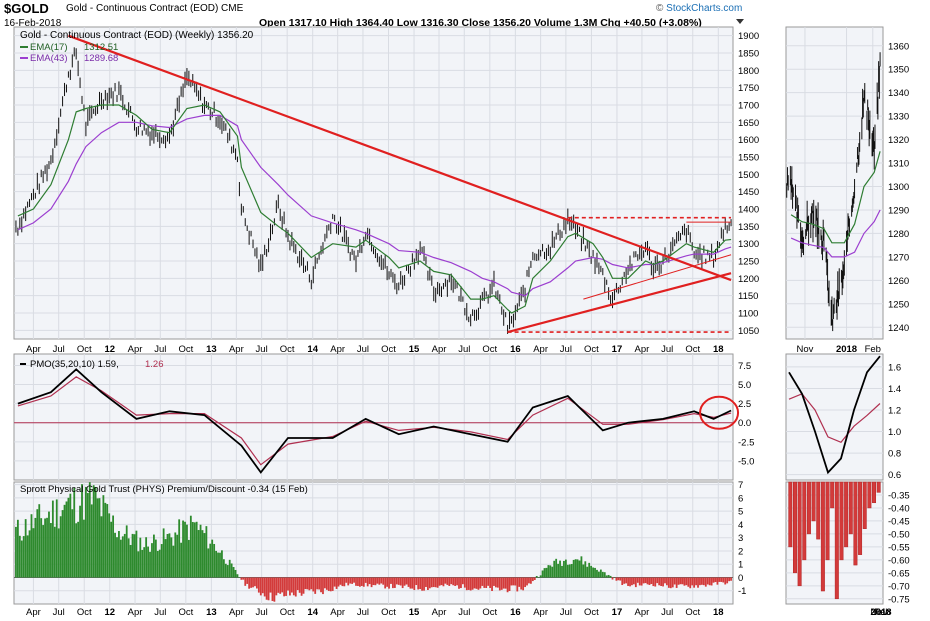 The width and height of the screenshot is (930, 621). I want to click on daily-premium-time-axis-tick-label: Feb, so click(882, 612).